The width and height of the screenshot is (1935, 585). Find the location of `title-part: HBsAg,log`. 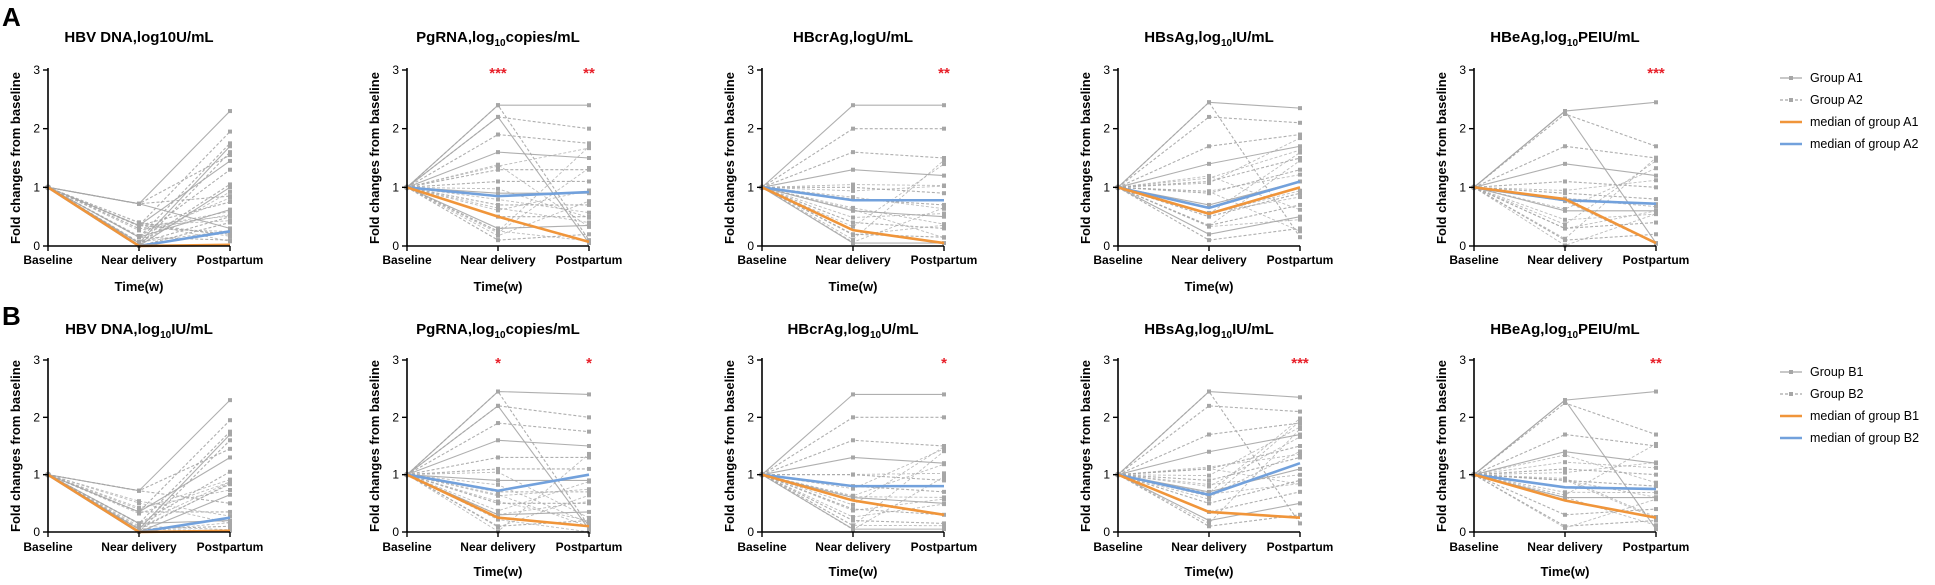

title-part: HBsAg,log is located at coordinates (1182, 37).